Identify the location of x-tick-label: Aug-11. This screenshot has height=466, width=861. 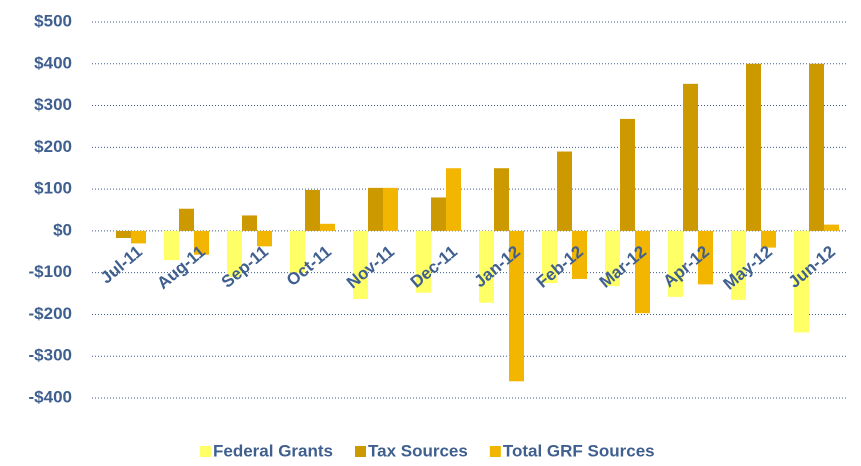
(181, 267).